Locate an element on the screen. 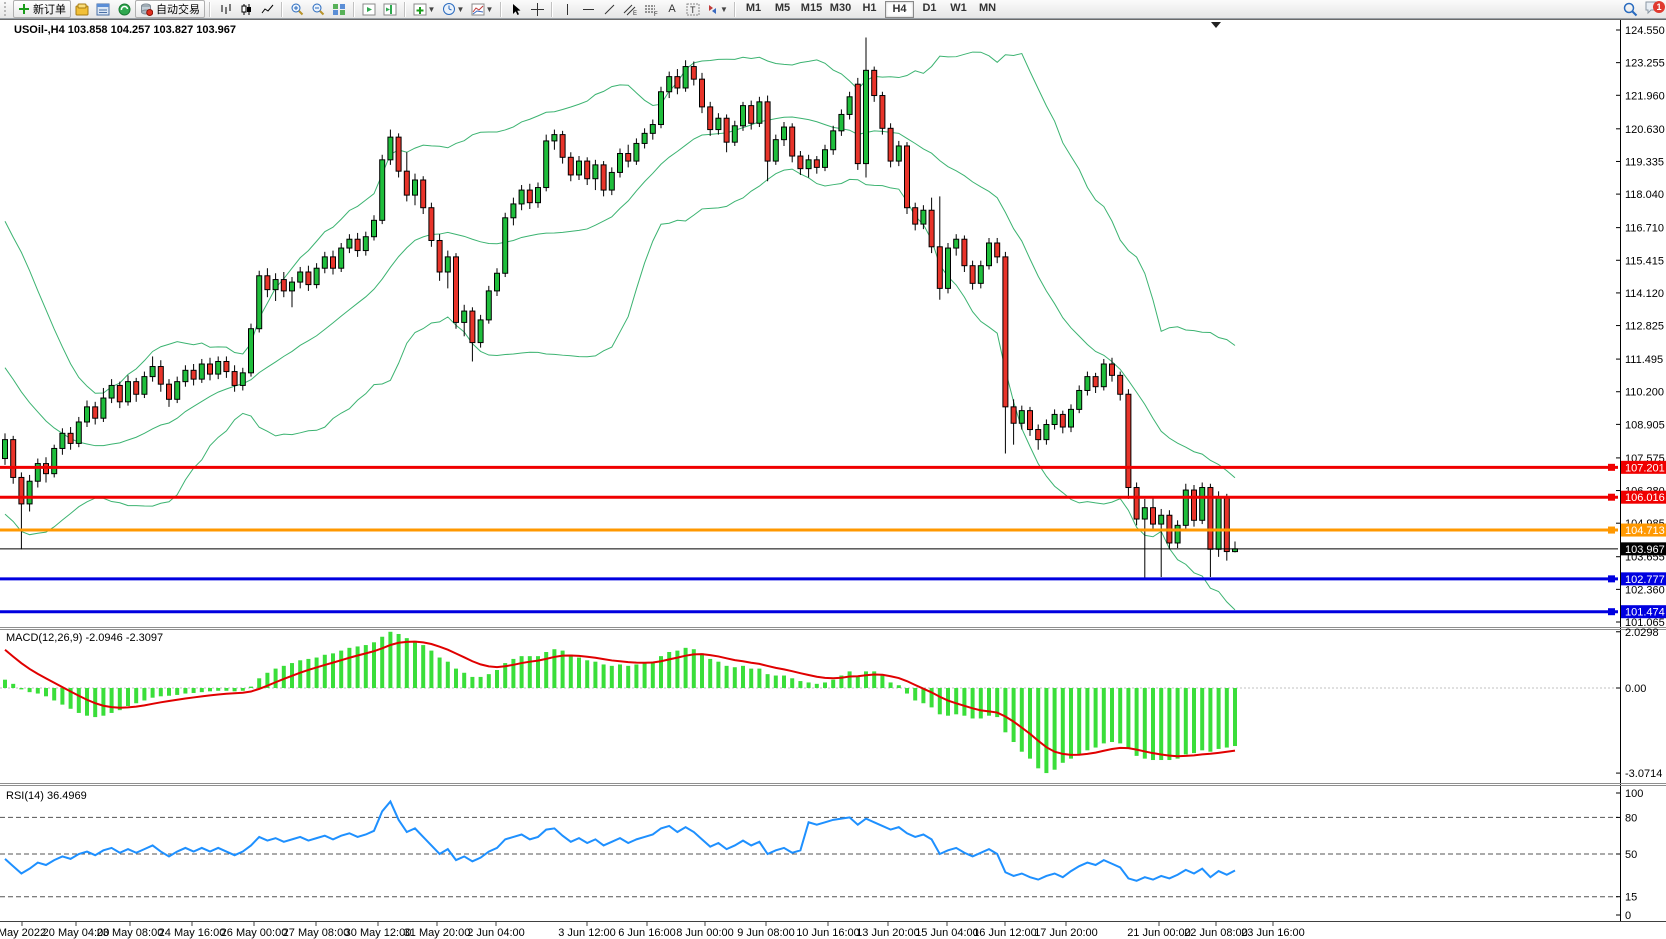  text-button: A is located at coordinates (672, 9).